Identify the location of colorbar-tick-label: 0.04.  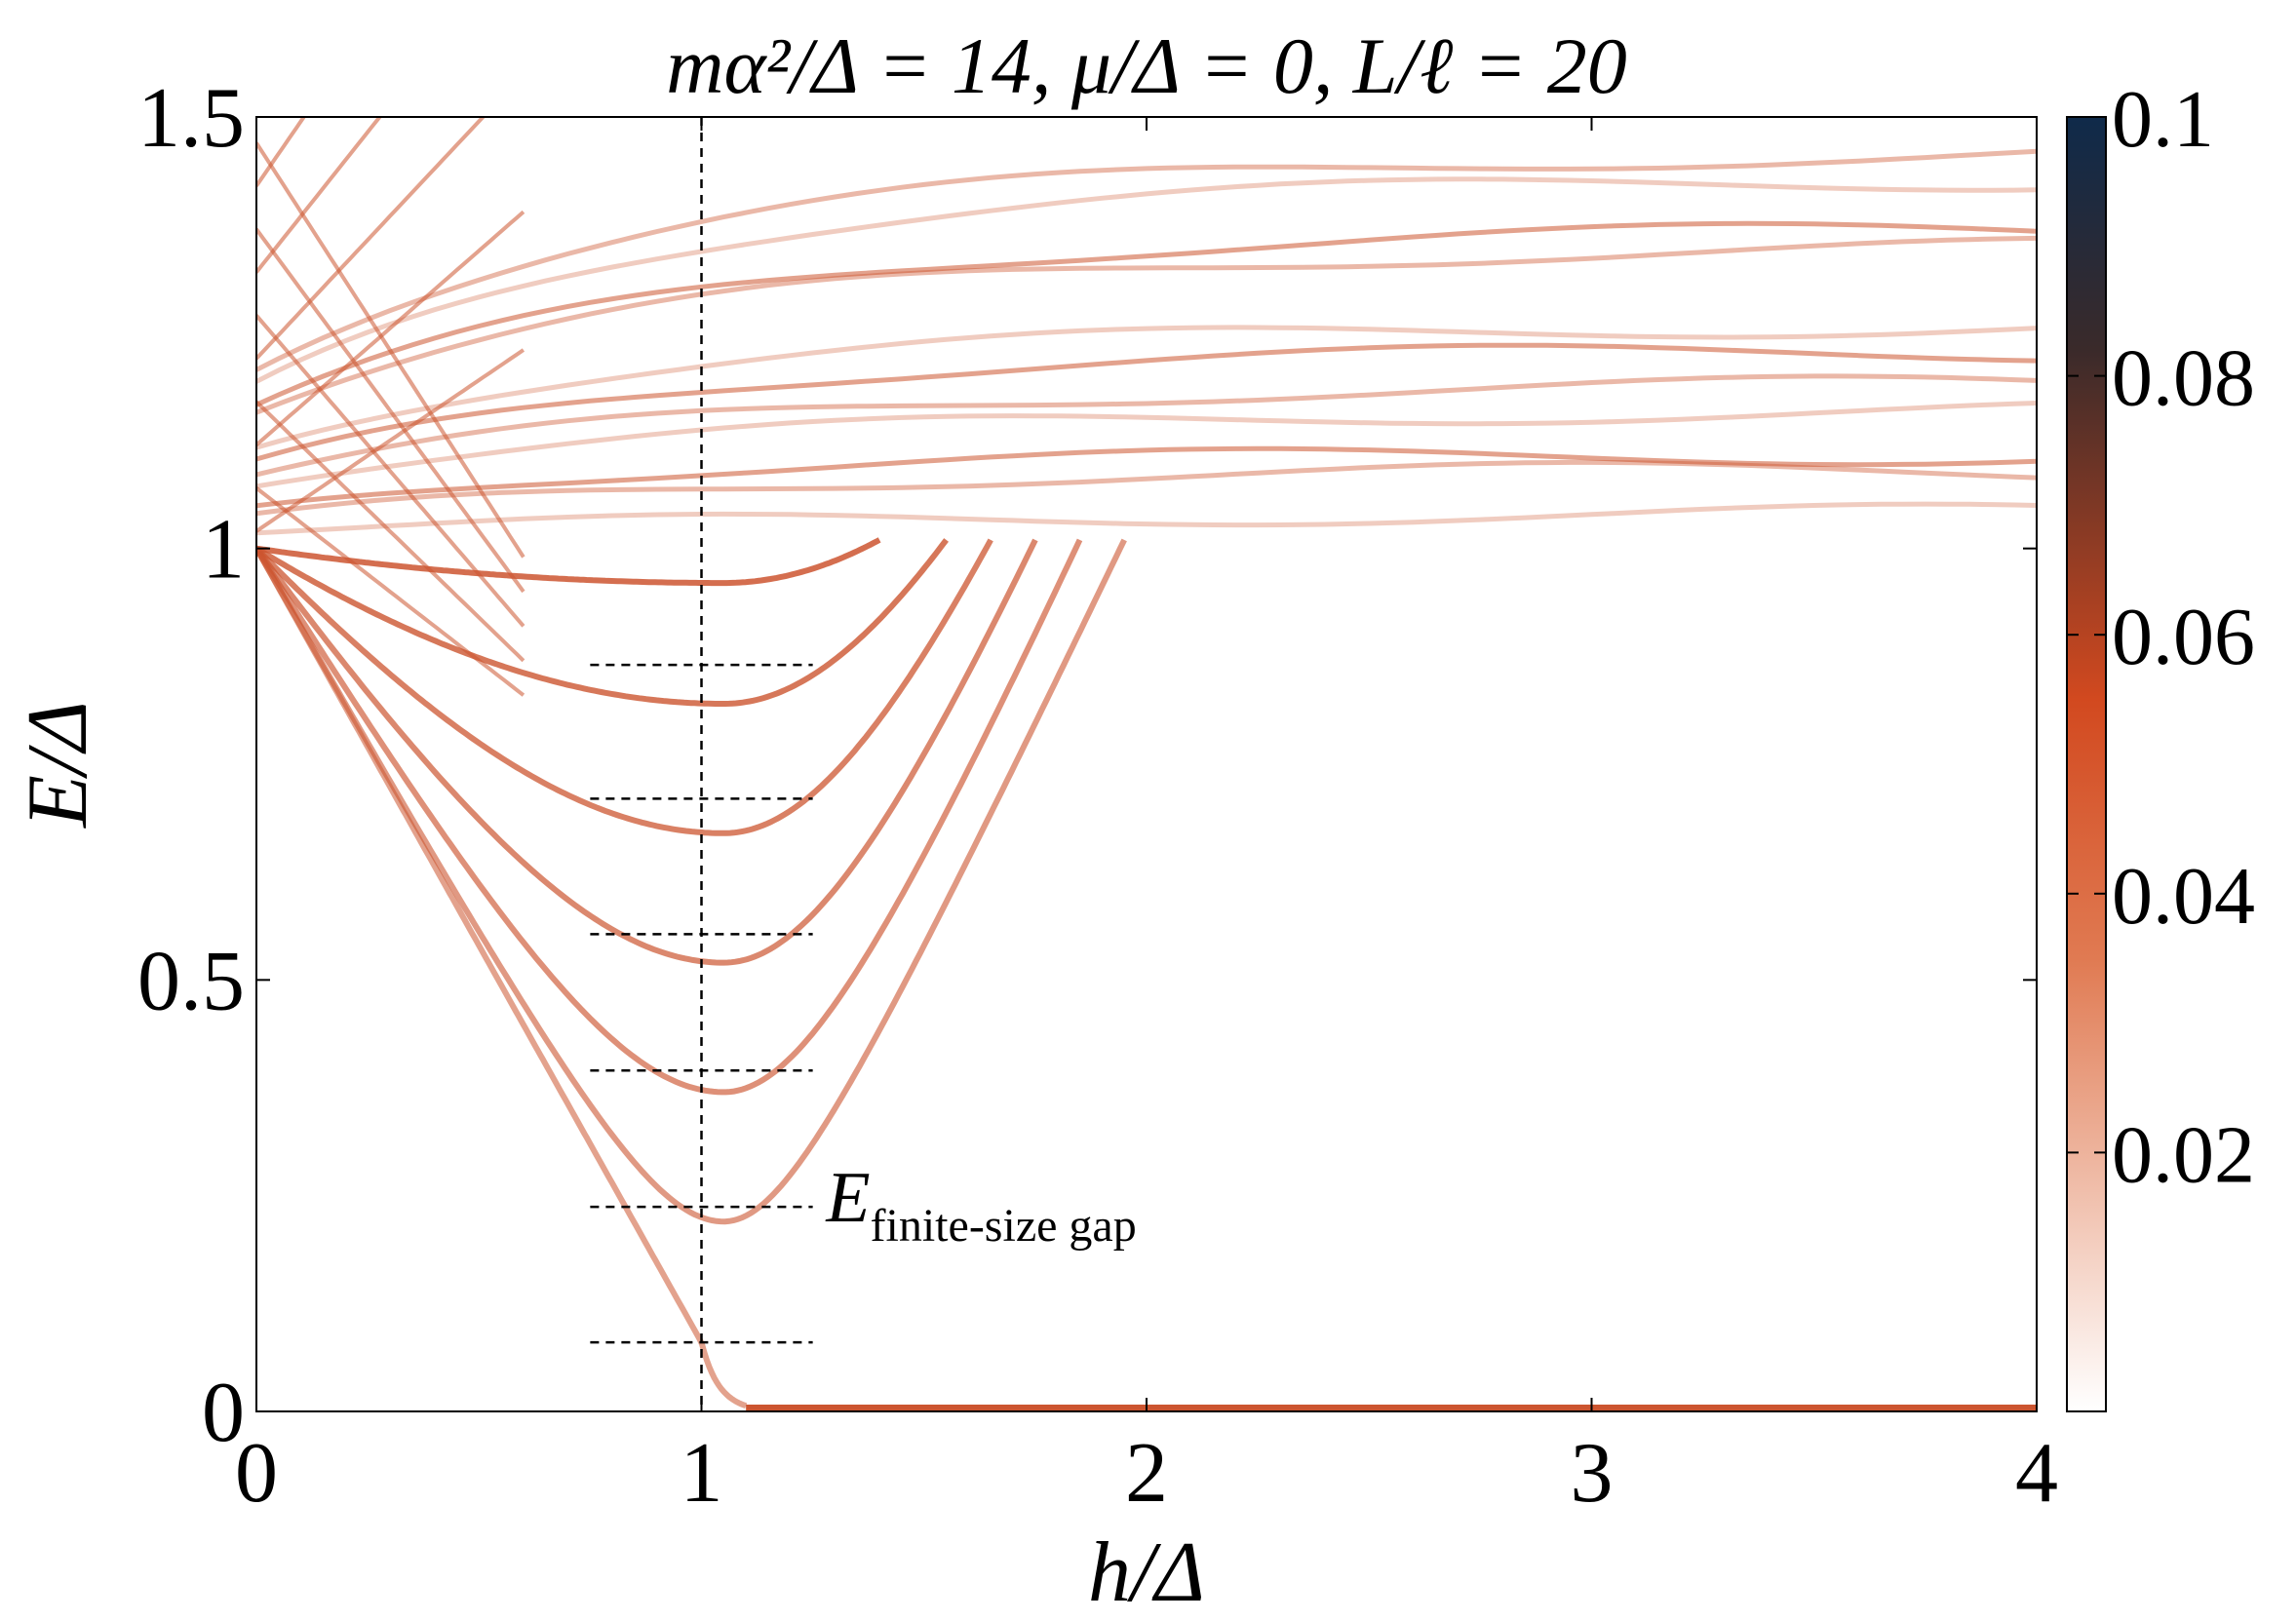
(2183, 896).